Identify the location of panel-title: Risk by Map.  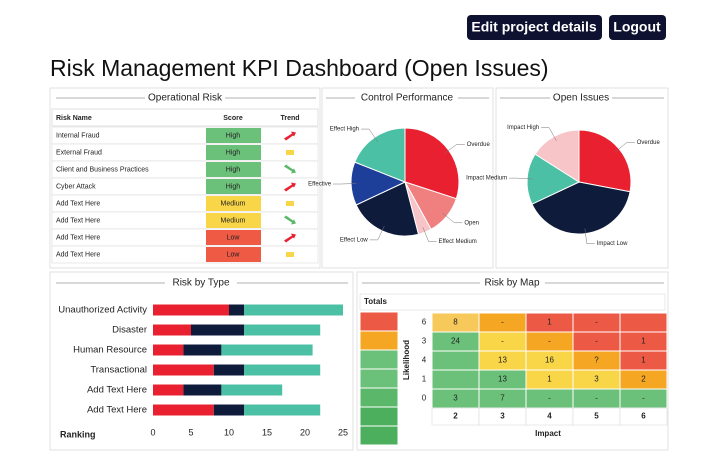
(511, 283).